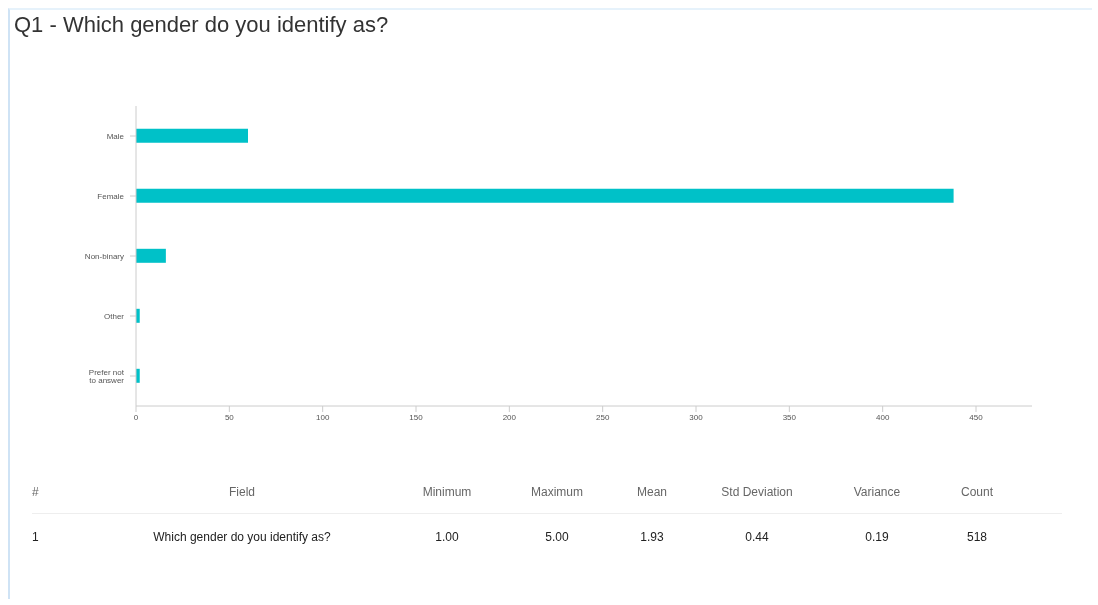  What do you see at coordinates (136, 417) in the screenshot?
I see `x-tick-label: 0` at bounding box center [136, 417].